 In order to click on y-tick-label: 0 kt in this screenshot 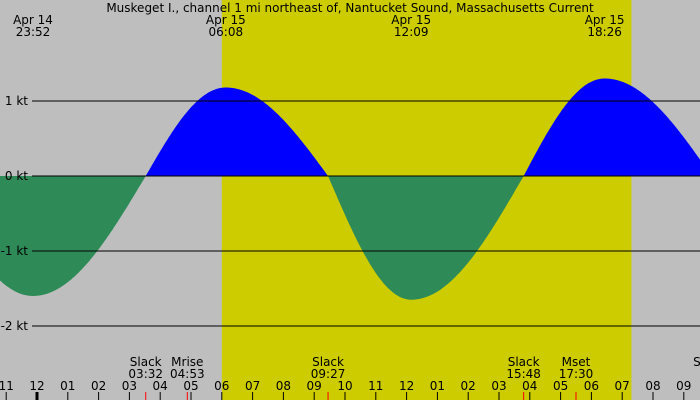, I will do `click(16, 176)`.